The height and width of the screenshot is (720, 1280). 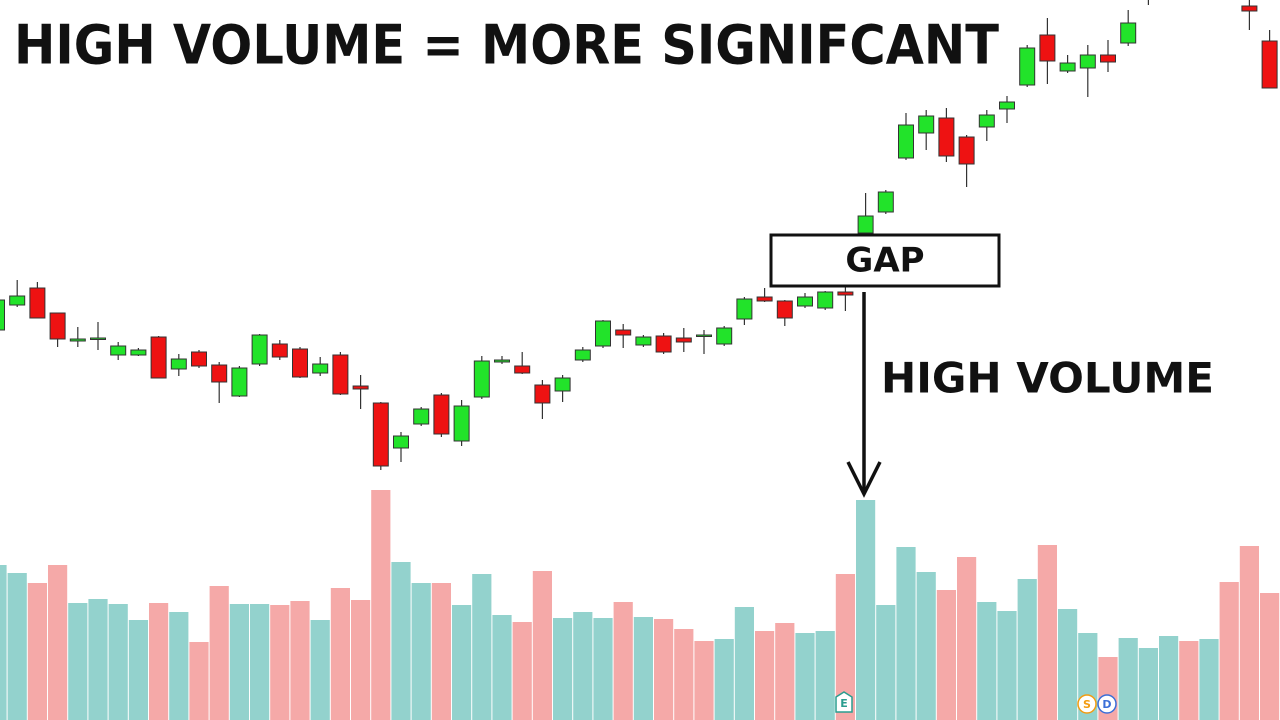 What do you see at coordinates (864, 479) in the screenshot?
I see `arrow-head` at bounding box center [864, 479].